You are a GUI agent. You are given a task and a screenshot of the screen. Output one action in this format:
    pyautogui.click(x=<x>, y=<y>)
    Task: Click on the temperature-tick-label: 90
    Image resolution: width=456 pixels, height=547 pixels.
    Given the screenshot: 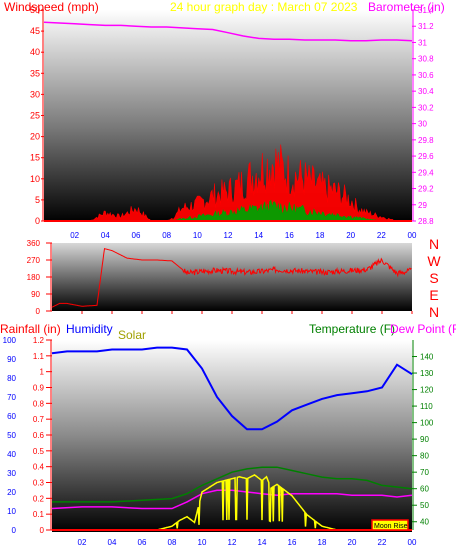 What is the action you would take?
    pyautogui.click(x=424, y=439)
    